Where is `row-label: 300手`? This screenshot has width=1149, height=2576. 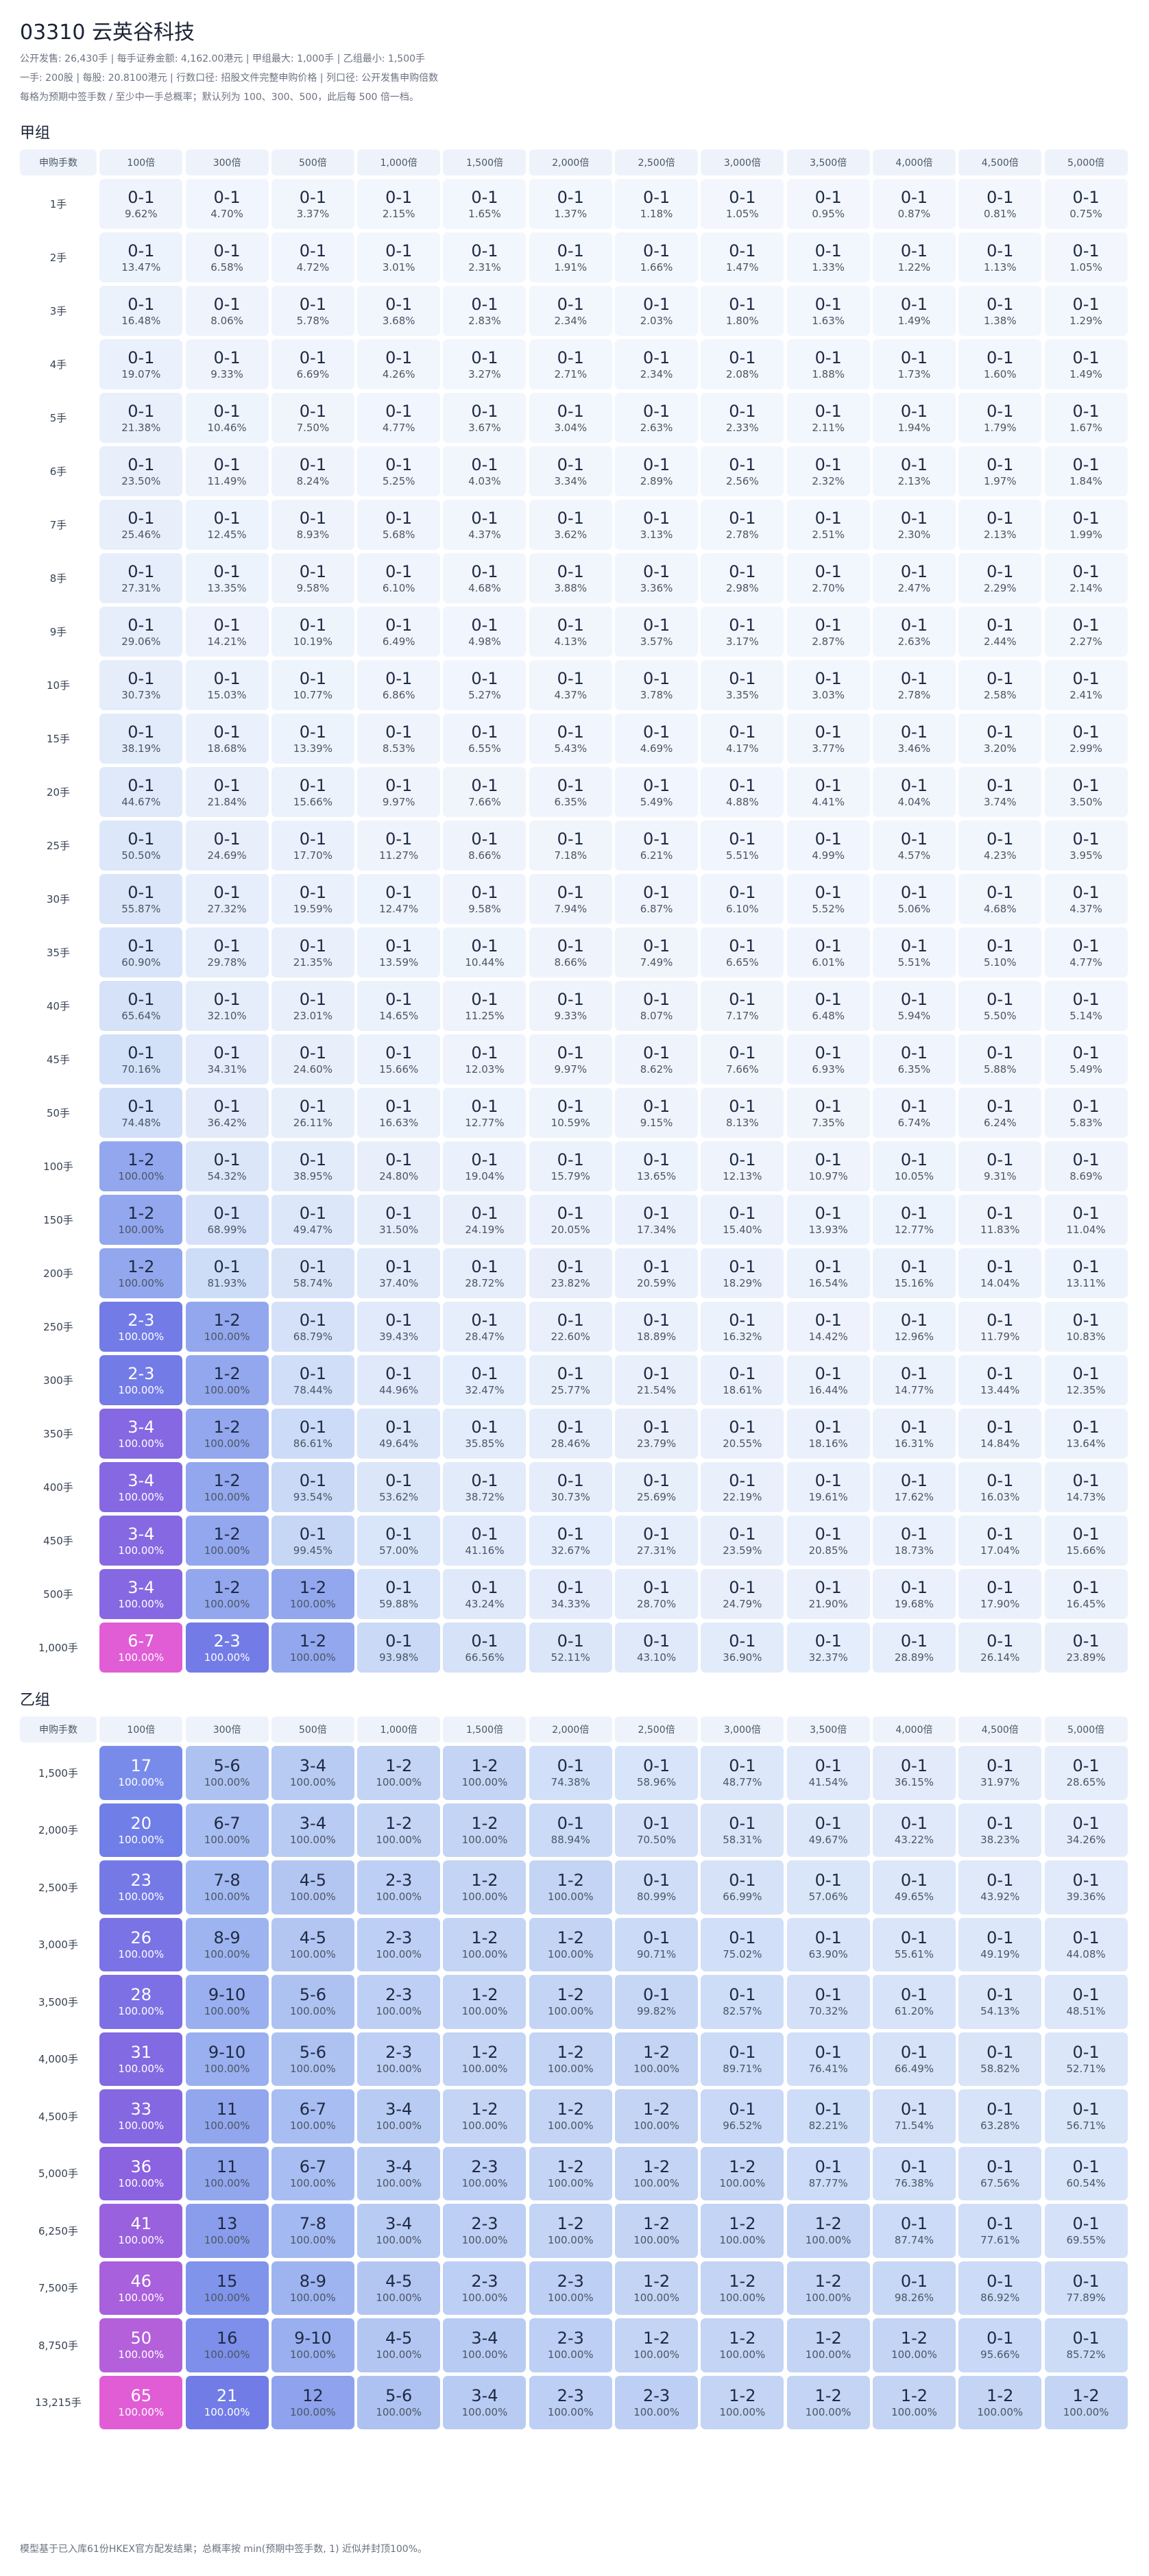
row-label: 300手 is located at coordinates (58, 1380).